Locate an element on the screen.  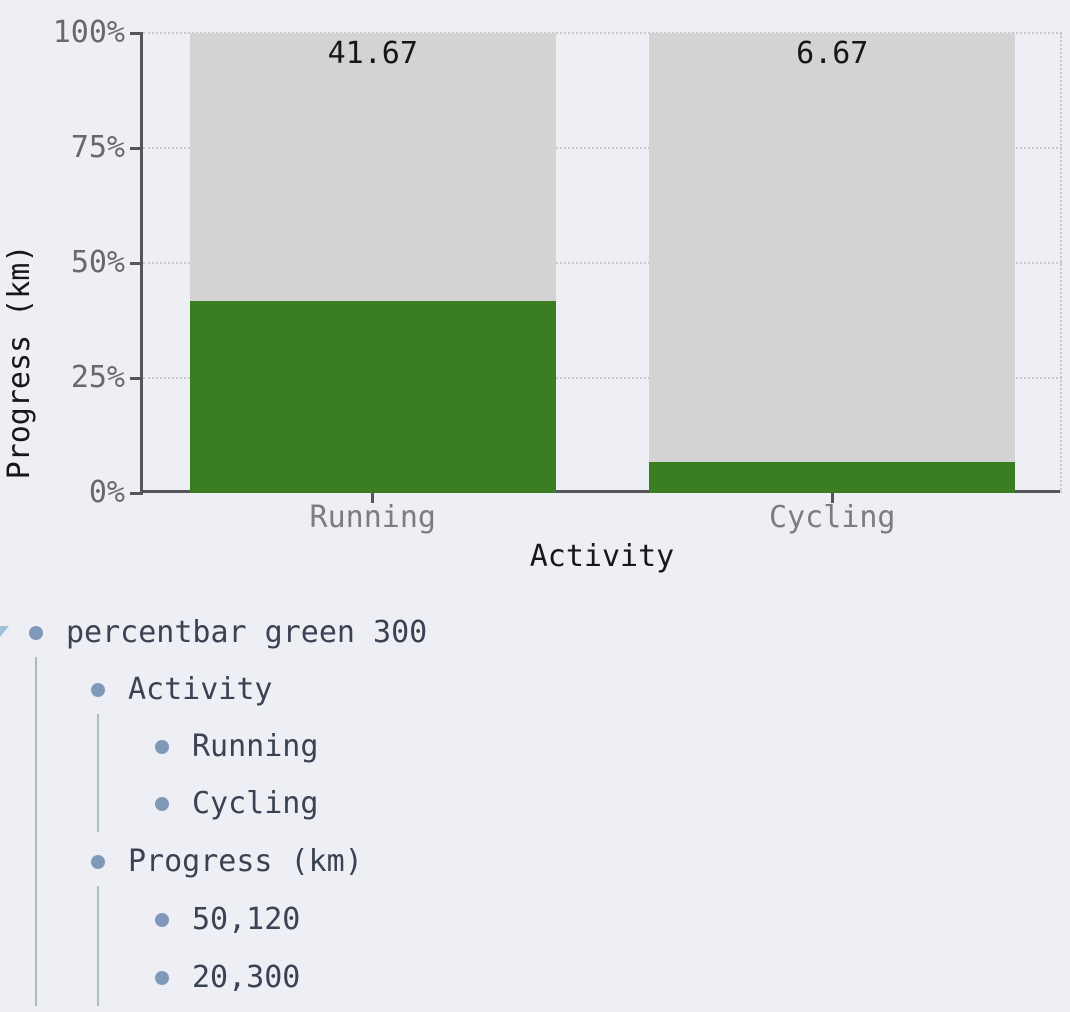
gridline-25% is located at coordinates (602, 378).